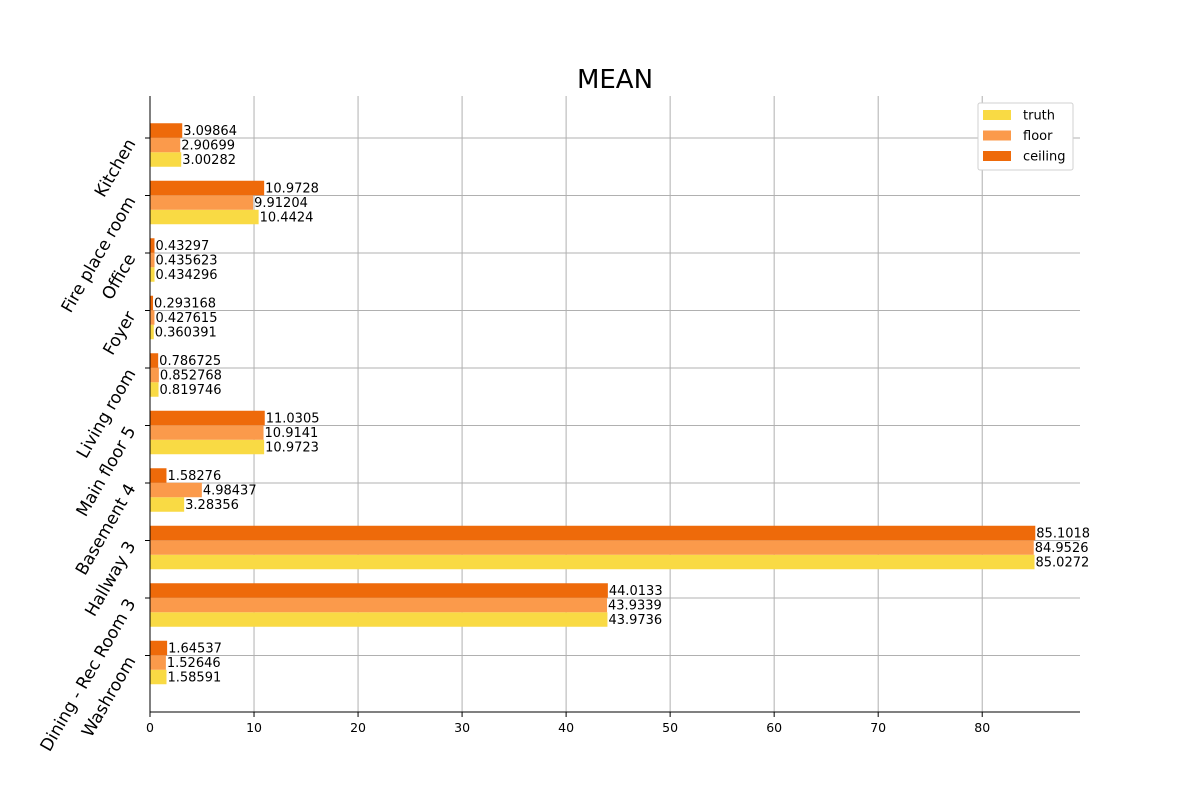 This screenshot has height=800, width=1200. What do you see at coordinates (191, 390) in the screenshot?
I see `data-label-truth: 0.819746` at bounding box center [191, 390].